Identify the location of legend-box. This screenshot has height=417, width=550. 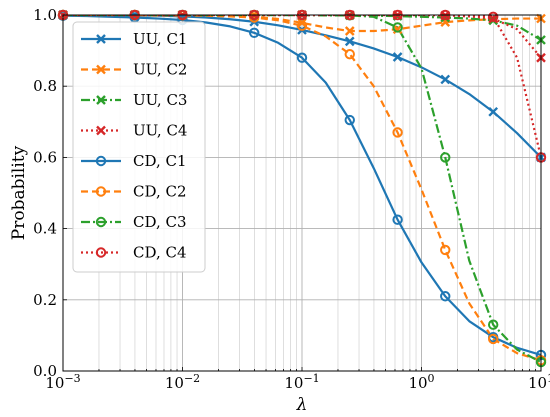
(139, 147).